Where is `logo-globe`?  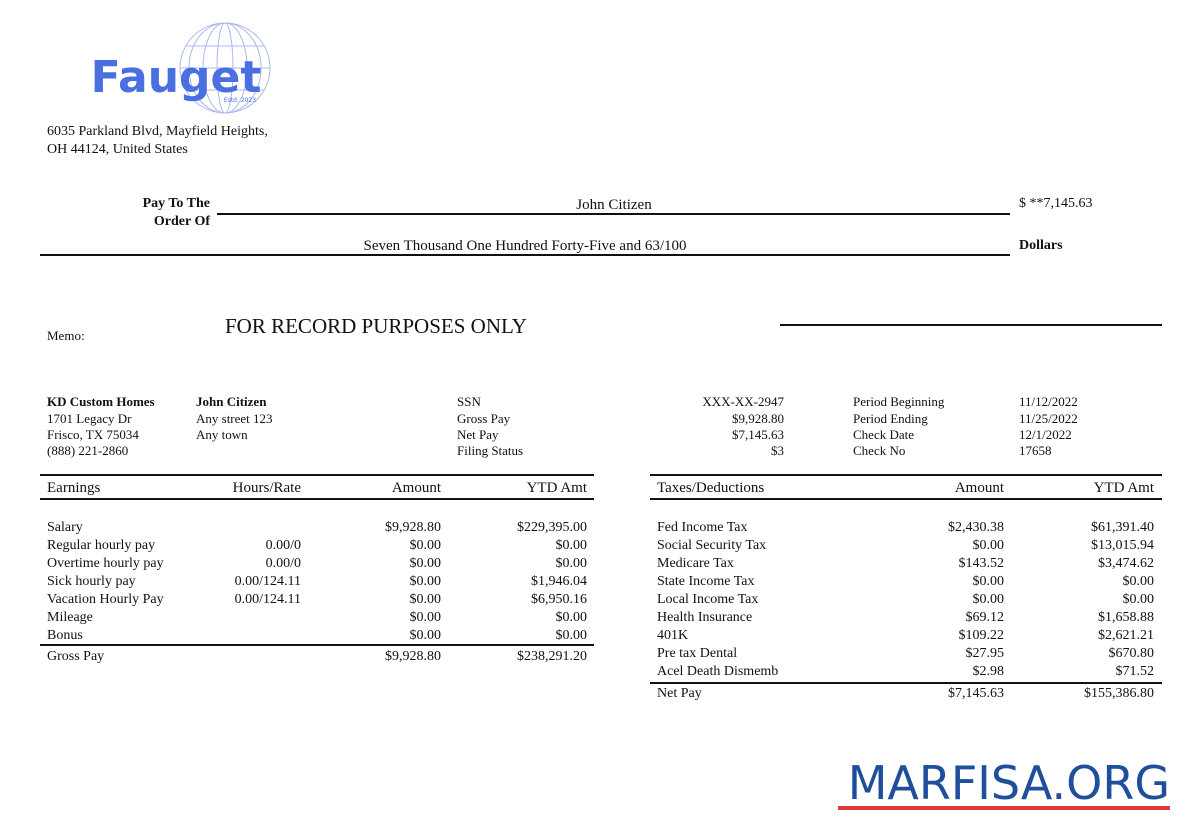
logo-globe is located at coordinates (225, 68).